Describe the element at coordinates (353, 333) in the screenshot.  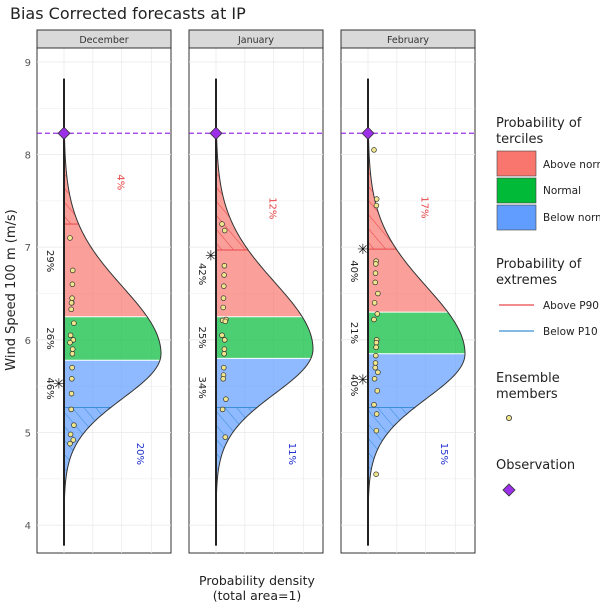
I see `tercile-pct-normal: 21%` at that location.